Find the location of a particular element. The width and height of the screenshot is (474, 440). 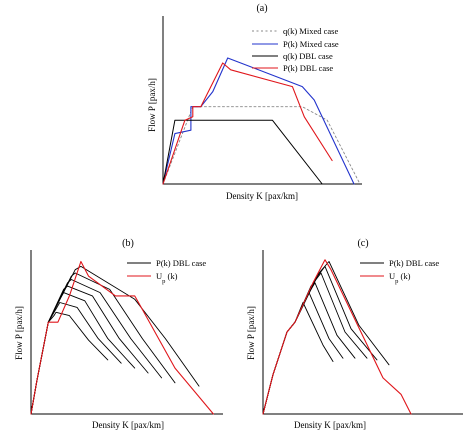

panel-a-legend-label-q-dbl: q(k) DBL case is located at coordinates (308, 56).